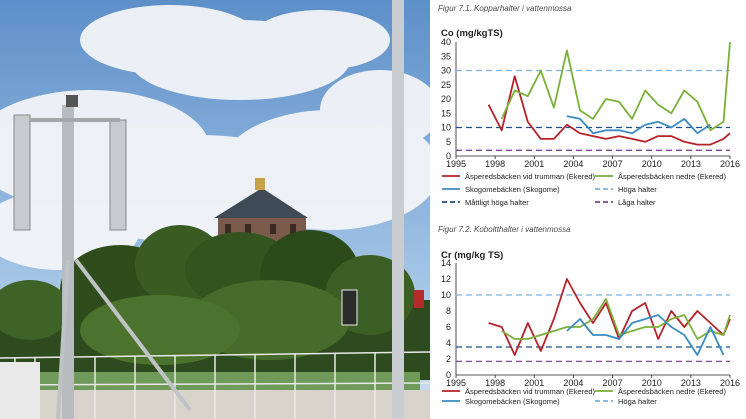 Image resolution: width=746 pixels, height=419 pixels. I want to click on y-tick-label: 12, so click(446, 279).